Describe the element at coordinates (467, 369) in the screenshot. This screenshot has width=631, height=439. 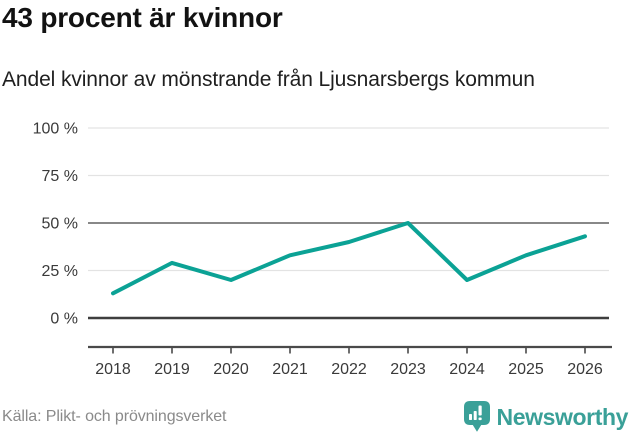
I see `x-axis-tick-label: 2024` at that location.